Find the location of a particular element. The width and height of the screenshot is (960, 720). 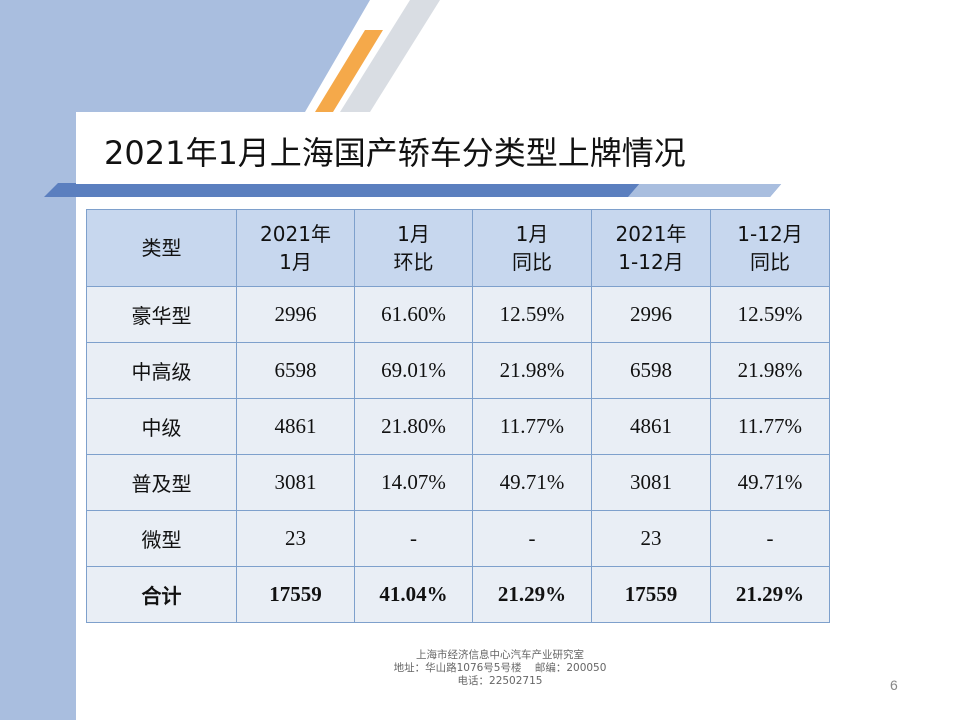

table-row: 普及型 3081 14.07% 49.71% 3081 49.71% is located at coordinates (458, 482).